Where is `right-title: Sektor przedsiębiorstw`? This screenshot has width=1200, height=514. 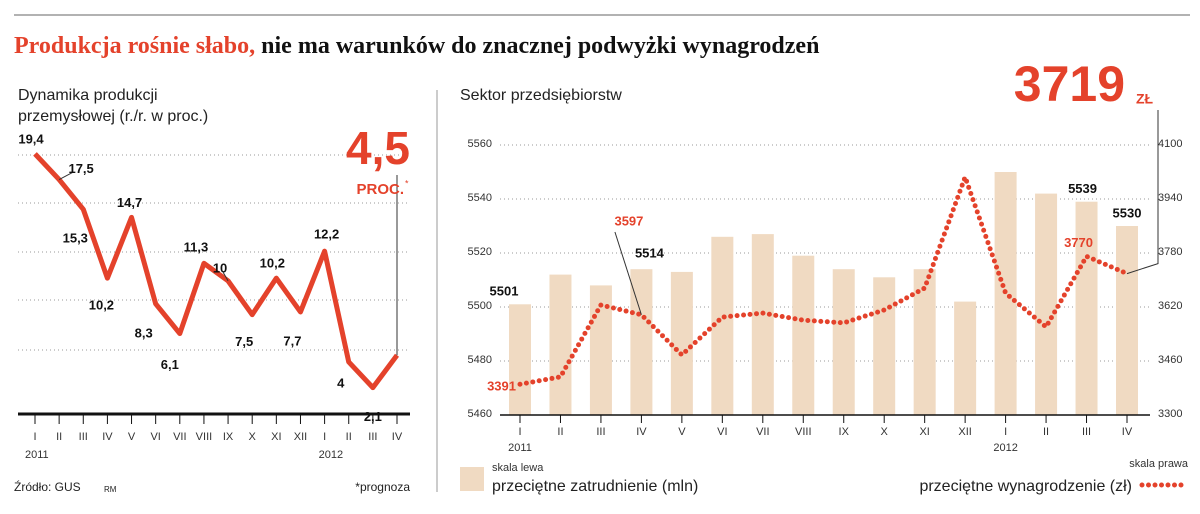
right-title: Sektor przedsiębiorstw is located at coordinates (541, 95).